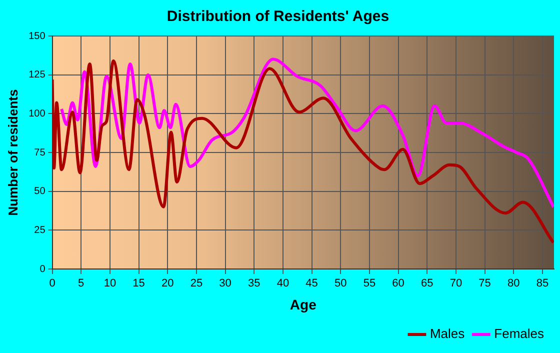  What do you see at coordinates (40, 192) in the screenshot?
I see `y-tick-label: 50` at bounding box center [40, 192].